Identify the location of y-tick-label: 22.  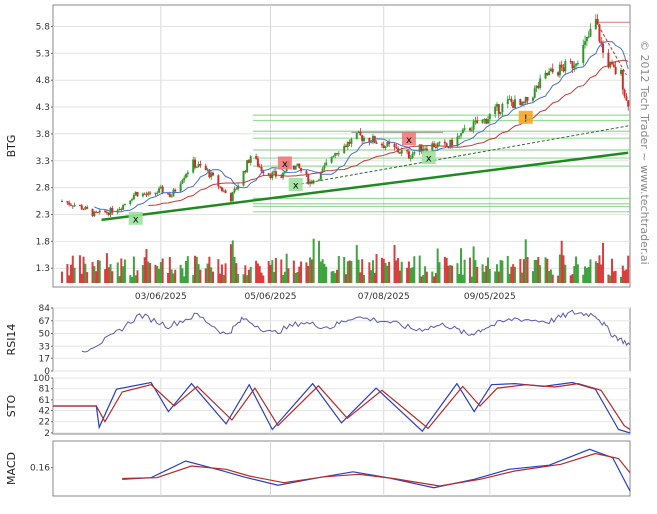
(44, 423).